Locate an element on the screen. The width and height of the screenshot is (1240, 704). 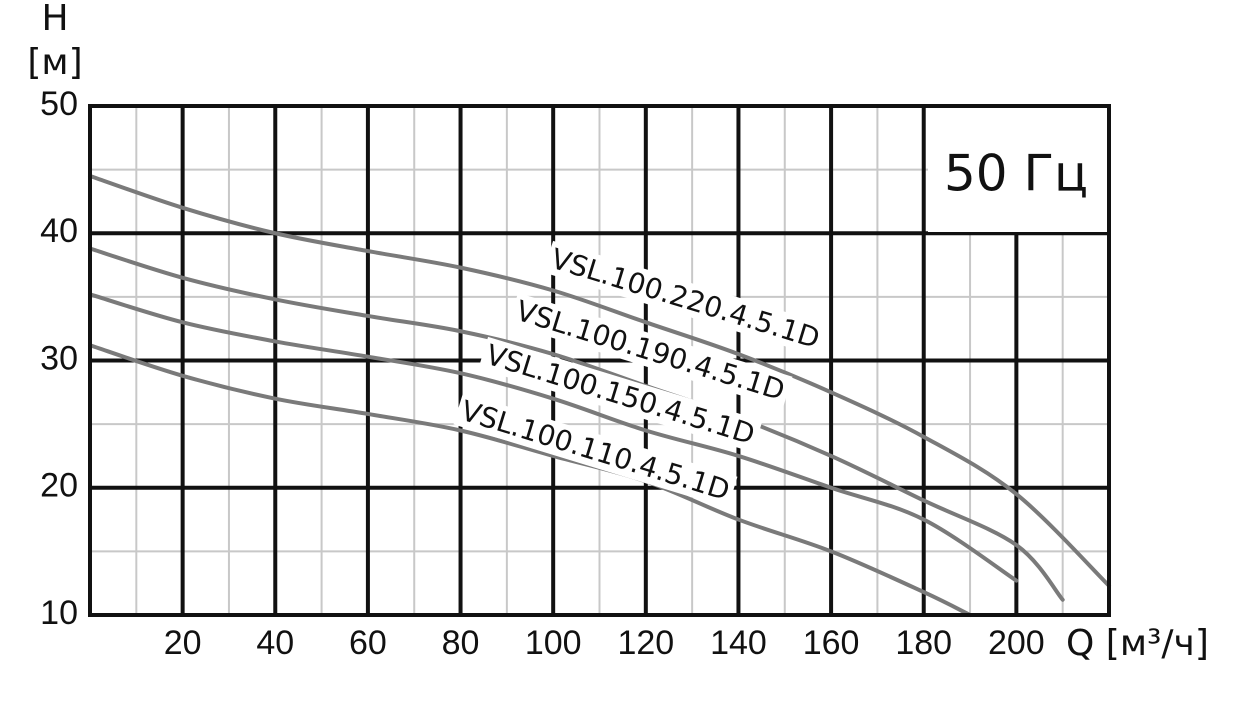
y-tick-label: 50 is located at coordinates (59, 104).